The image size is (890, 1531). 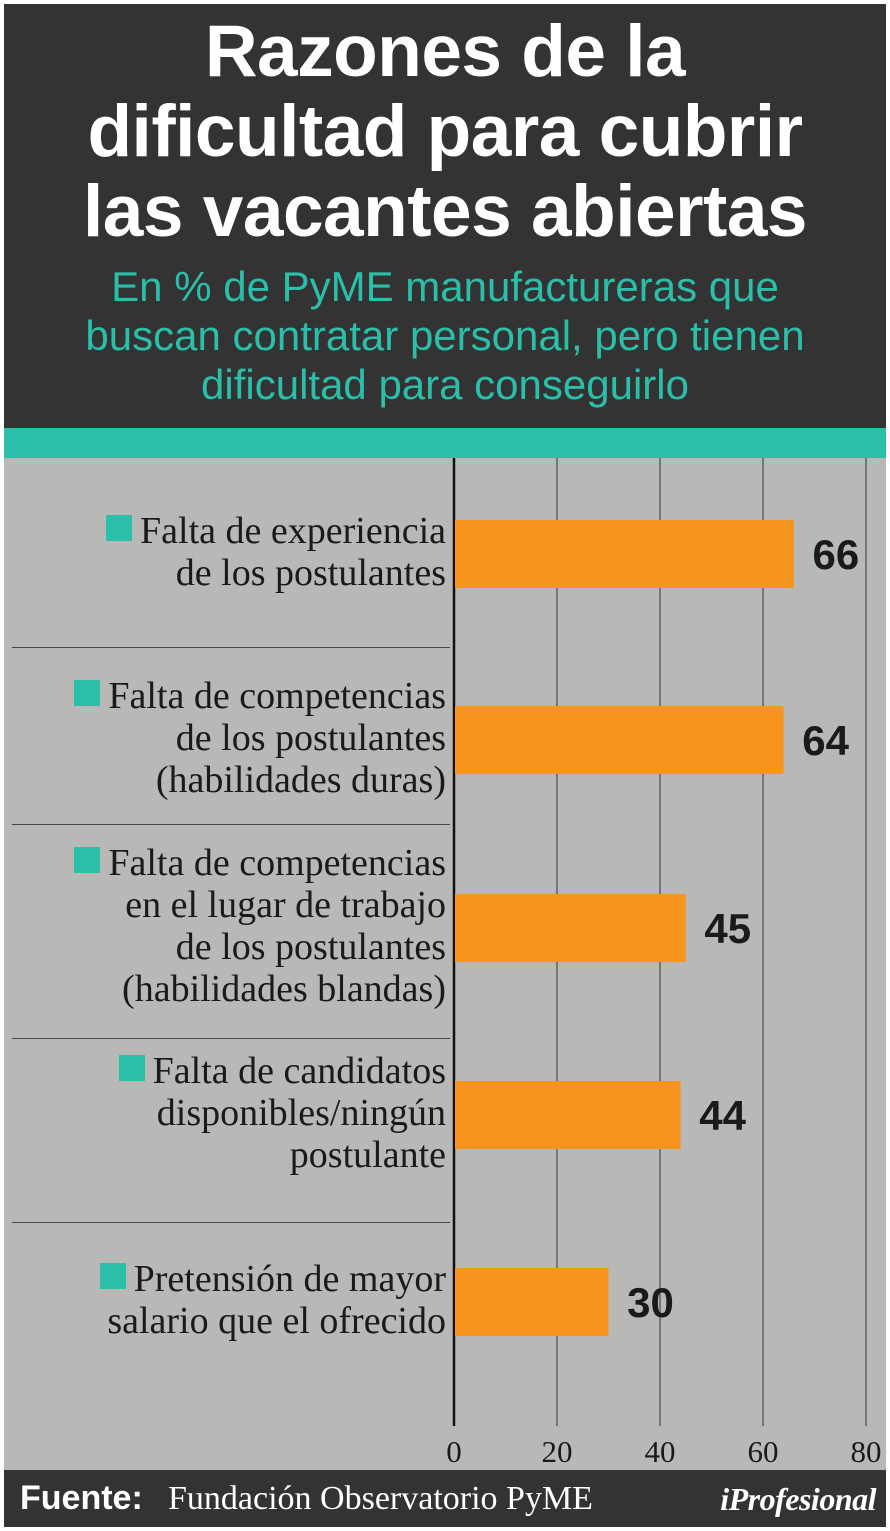 I want to click on x-tick-label-20: 20, so click(x=557, y=1451).